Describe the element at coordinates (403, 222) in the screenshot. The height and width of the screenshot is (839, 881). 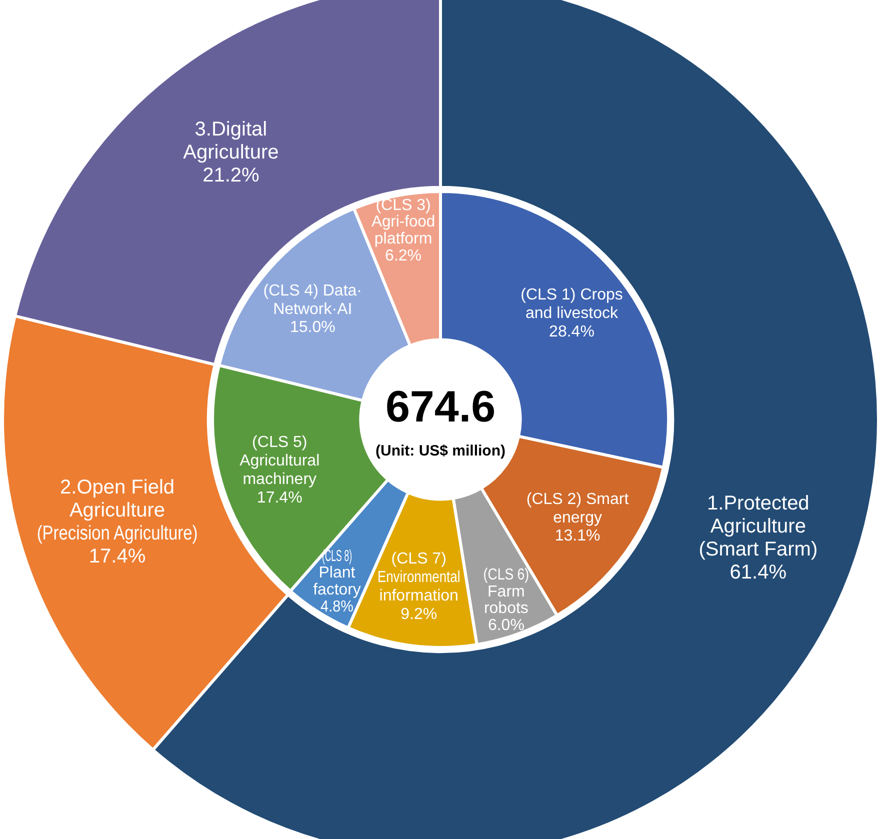
I see `slice-label: (CLS 3) Agri-food platform` at that location.